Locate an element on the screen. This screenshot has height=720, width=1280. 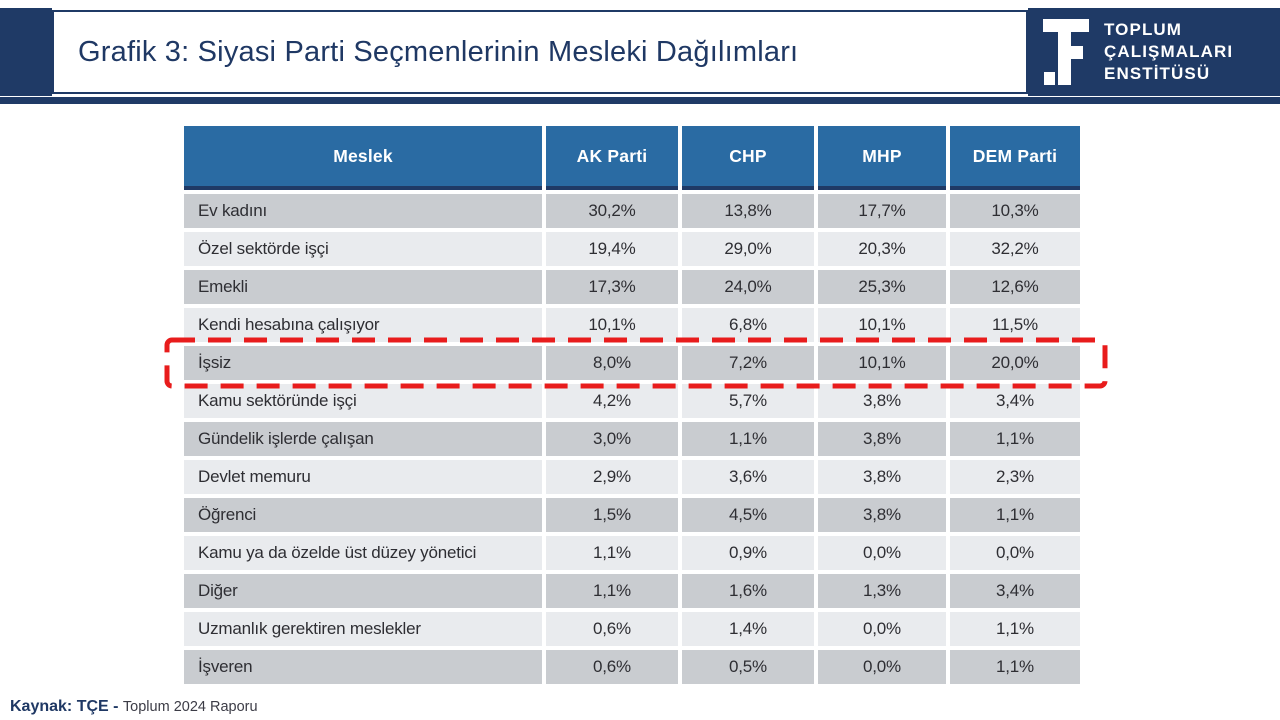
table-row: Kamu sektöründe işçi 4,2% 5,7% 3,8% 3,4% is located at coordinates (632, 401).